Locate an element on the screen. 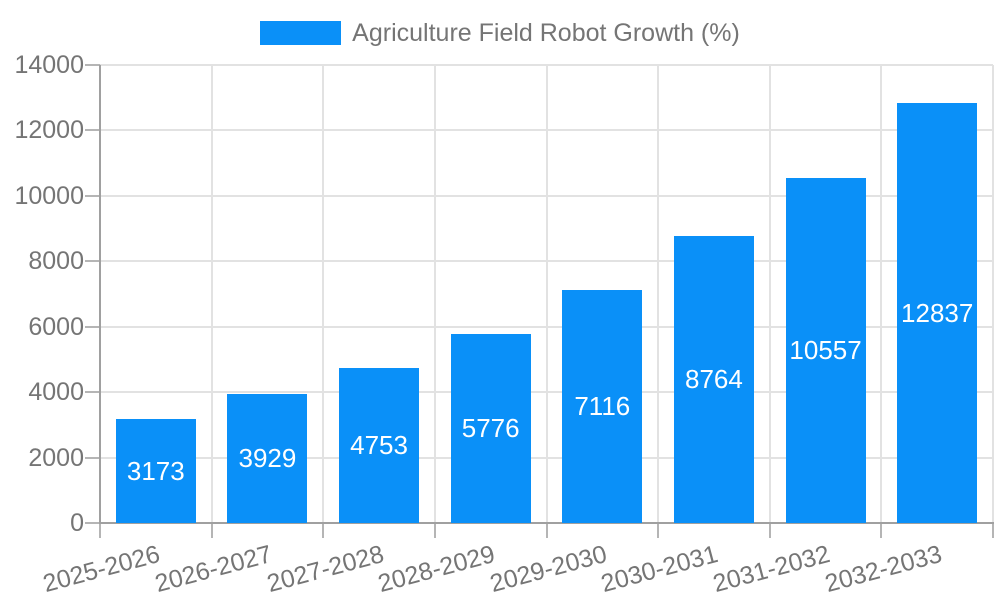  y-tick-label: 14000 is located at coordinates (49, 65).